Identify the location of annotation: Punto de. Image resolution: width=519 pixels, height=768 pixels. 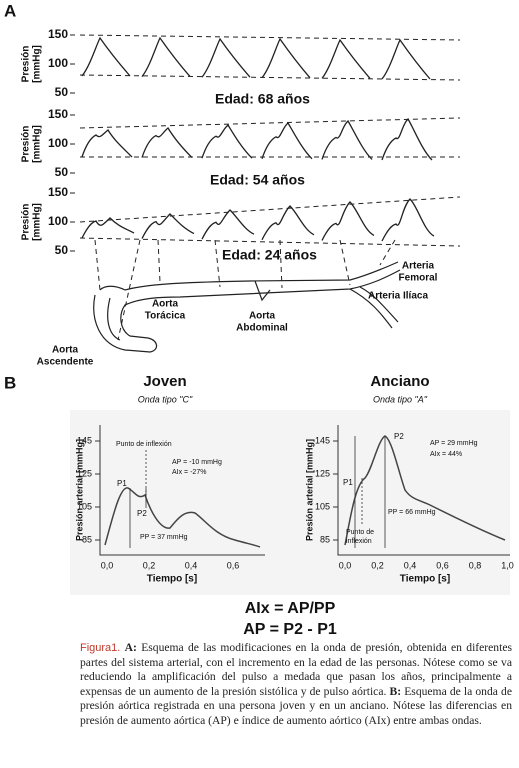
(360, 532).